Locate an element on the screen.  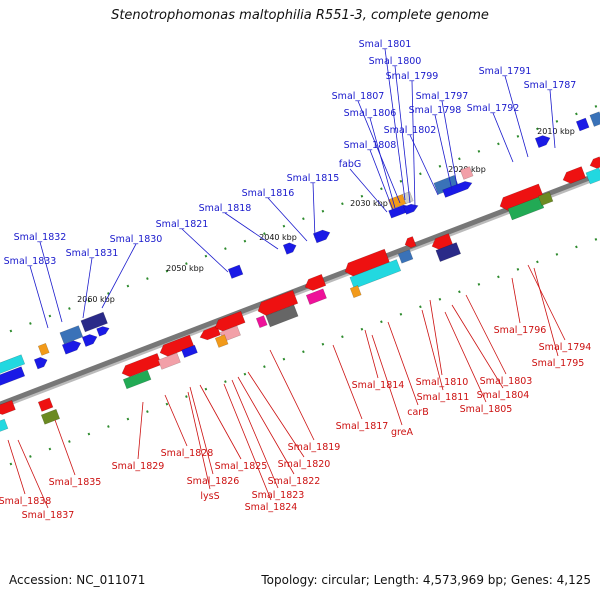
forward-gene-label: Smal_1792 is located at coordinates (493, 108).